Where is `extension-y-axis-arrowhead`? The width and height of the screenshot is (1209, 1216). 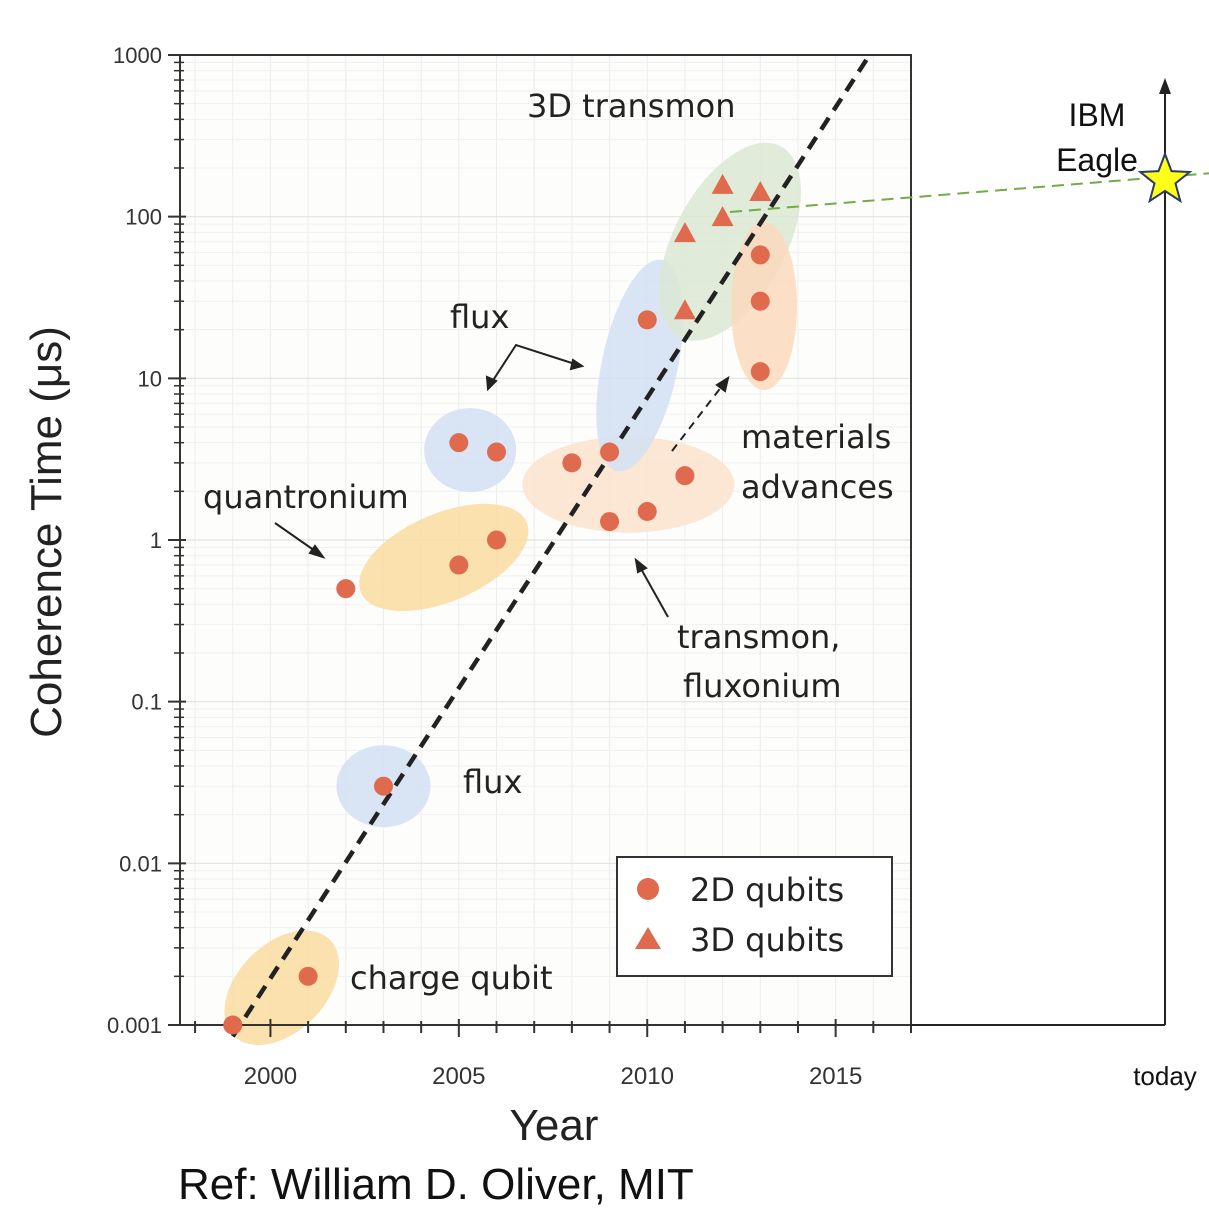 extension-y-axis-arrowhead is located at coordinates (1165, 86).